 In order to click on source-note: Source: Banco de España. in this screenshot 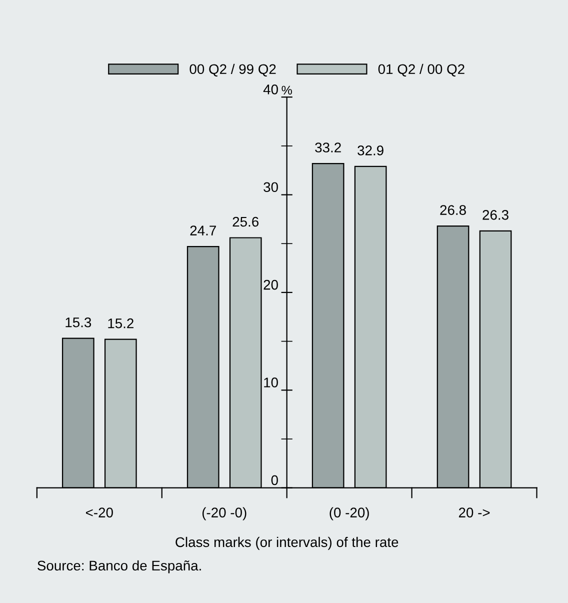, I will do `click(119, 567)`.